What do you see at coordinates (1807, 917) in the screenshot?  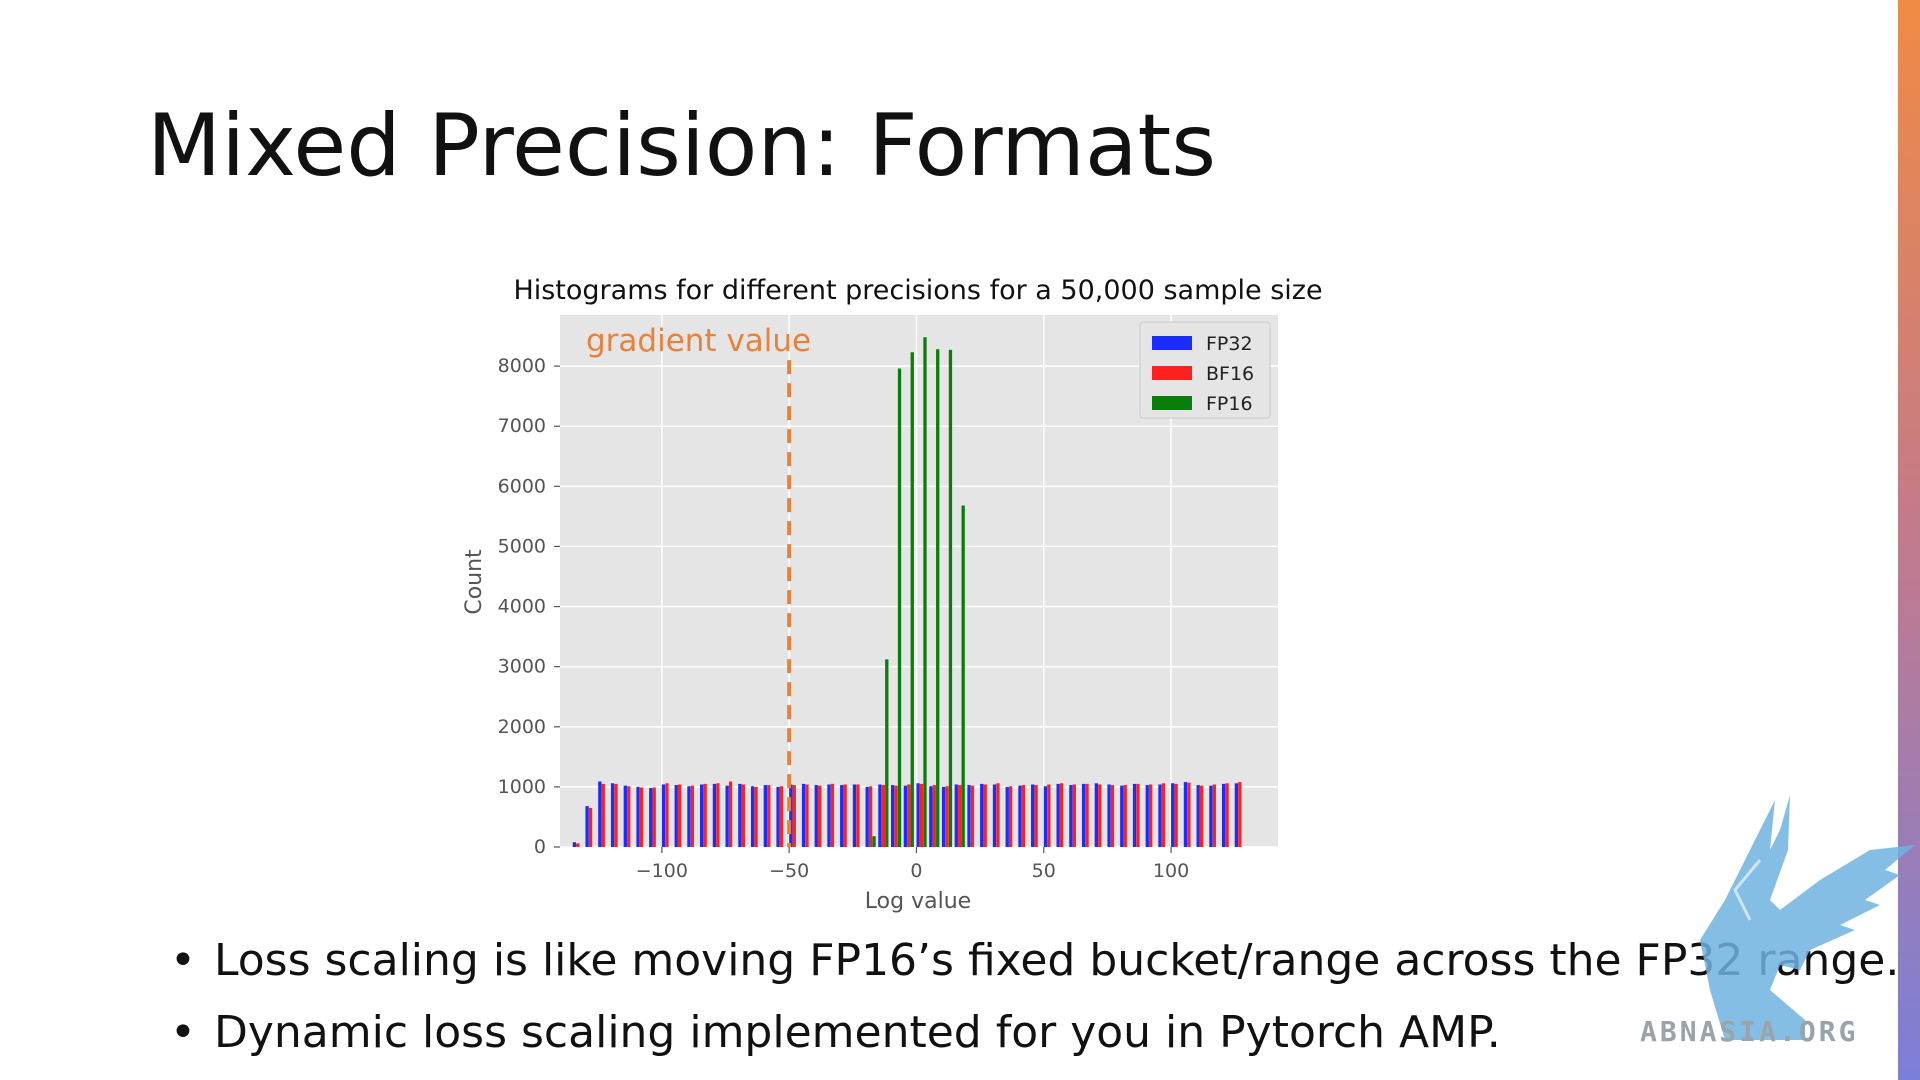 I see `griffin-logo-icon` at bounding box center [1807, 917].